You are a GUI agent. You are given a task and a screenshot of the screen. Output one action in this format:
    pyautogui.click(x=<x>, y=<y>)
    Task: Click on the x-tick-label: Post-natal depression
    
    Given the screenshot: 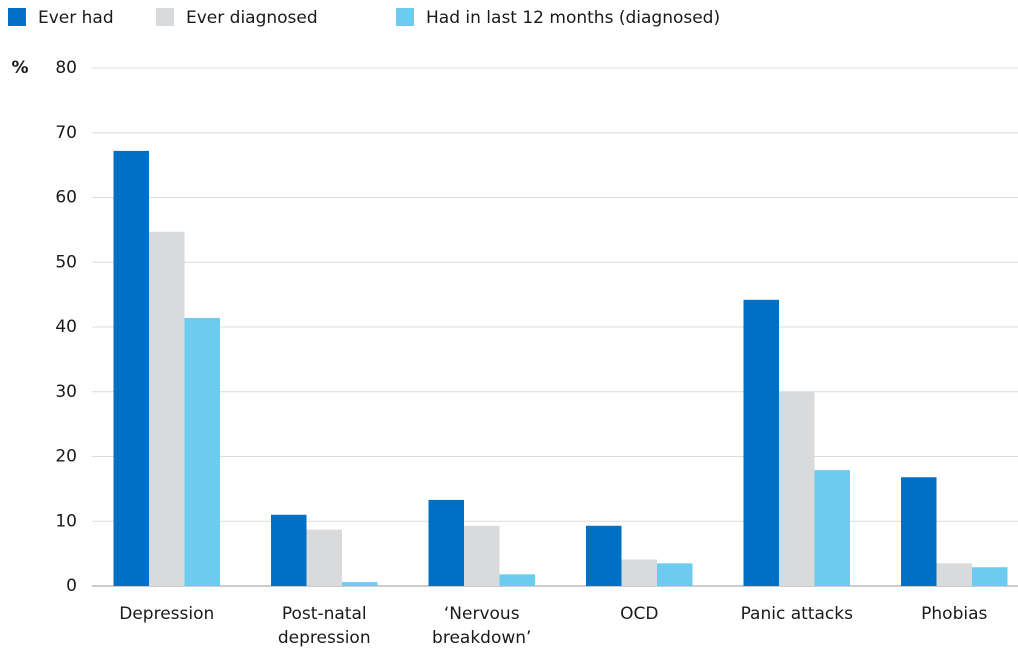 What is the action you would take?
    pyautogui.click(x=324, y=626)
    